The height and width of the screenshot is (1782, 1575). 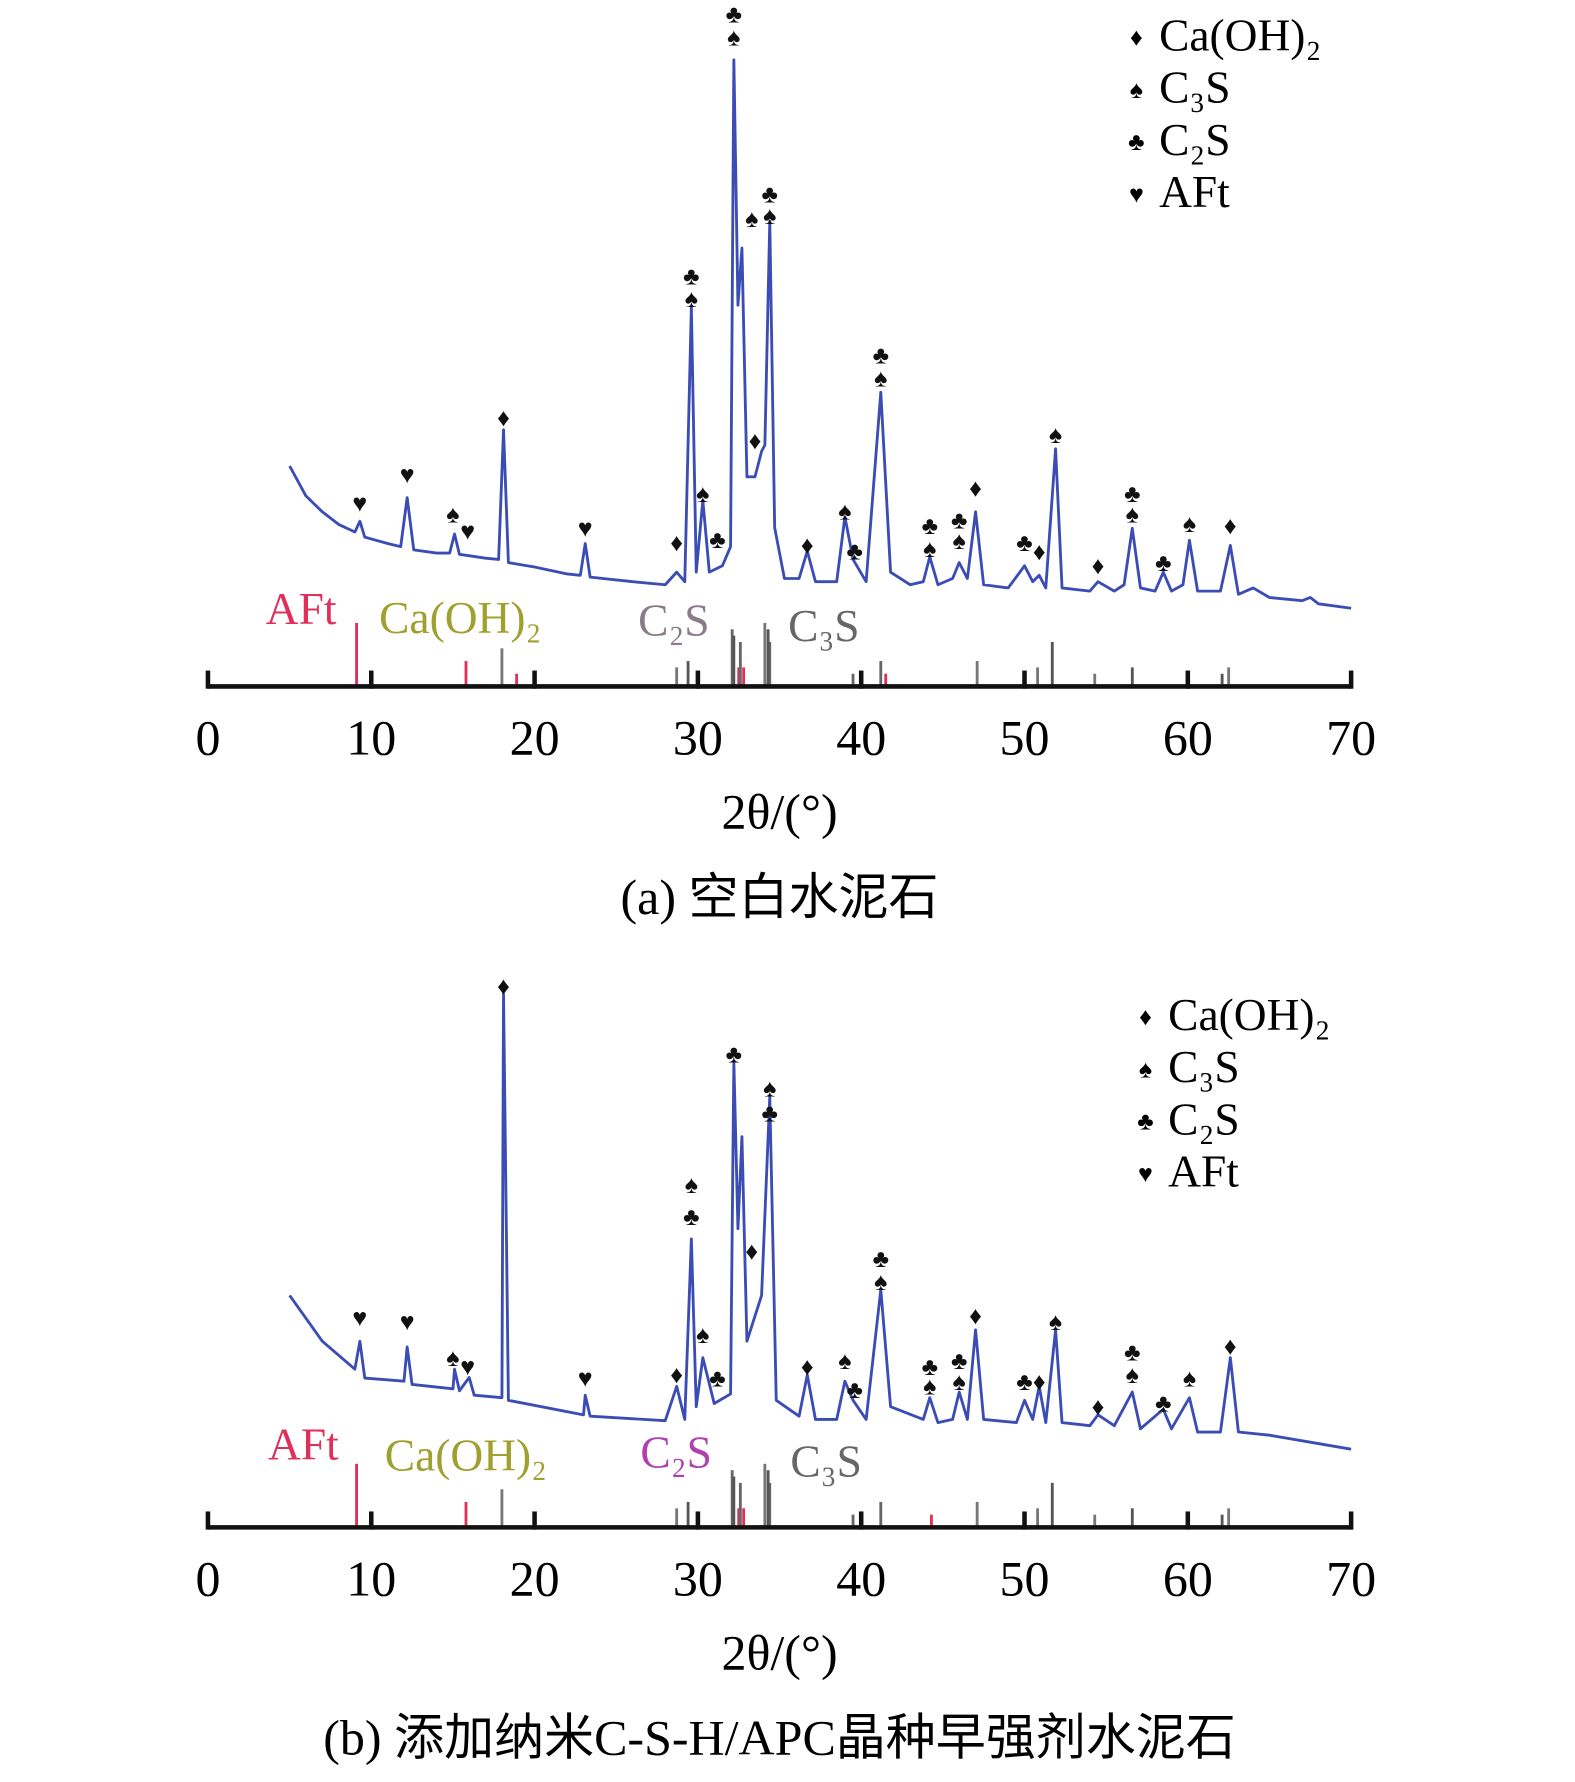 What do you see at coordinates (371, 738) in the screenshot?
I see `x-tick-label: 10` at bounding box center [371, 738].